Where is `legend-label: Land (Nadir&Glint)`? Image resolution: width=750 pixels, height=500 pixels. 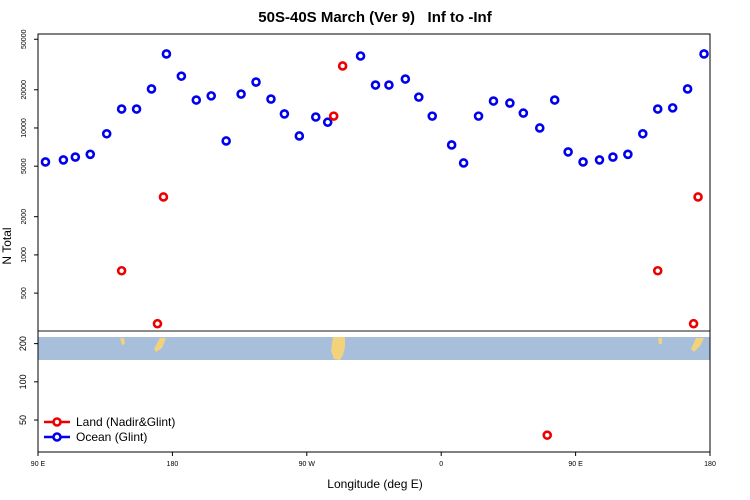
legend-label: Land (Nadir&Glint) is located at coordinates (125, 422).